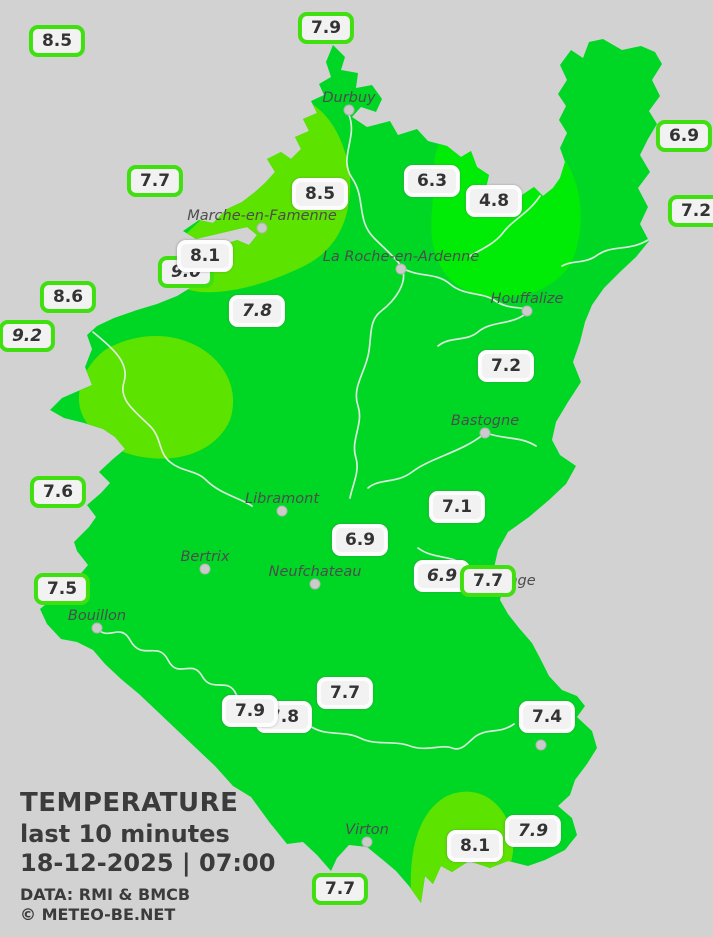  What do you see at coordinates (205, 557) in the screenshot?
I see `city-label: Bertrix` at bounding box center [205, 557].